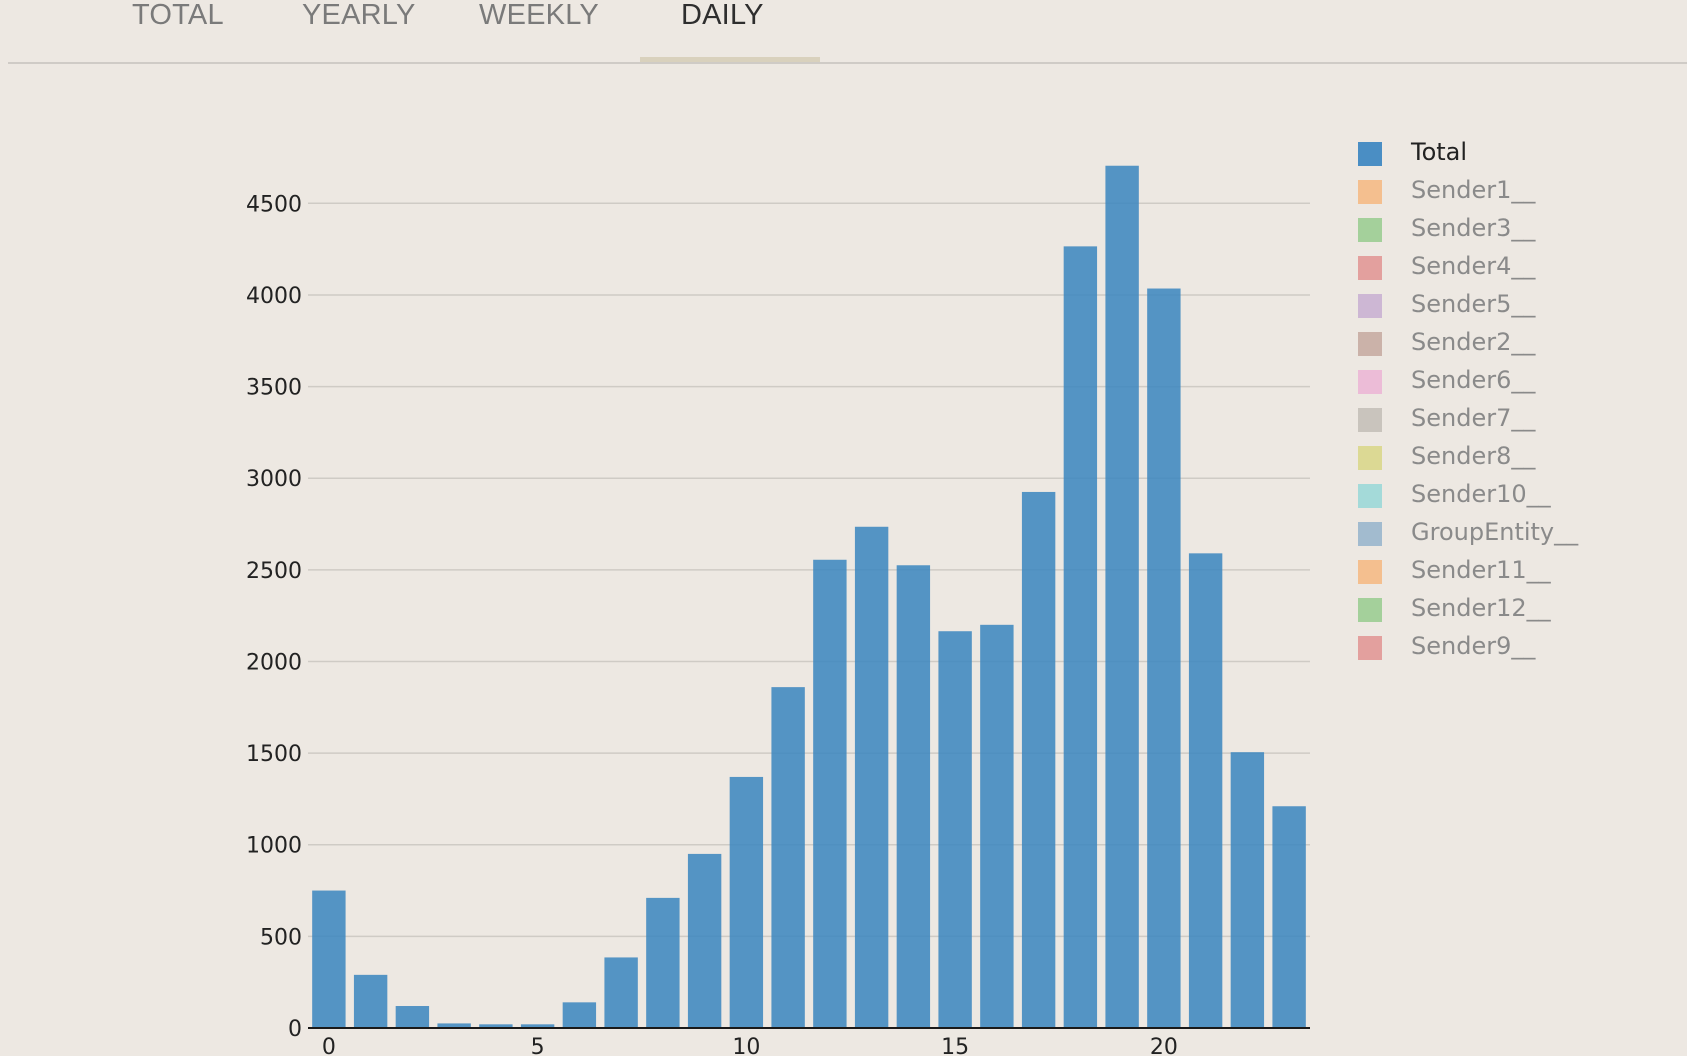 The height and width of the screenshot is (1056, 1687). I want to click on legend-label: Sender11__, so click(1481, 570).